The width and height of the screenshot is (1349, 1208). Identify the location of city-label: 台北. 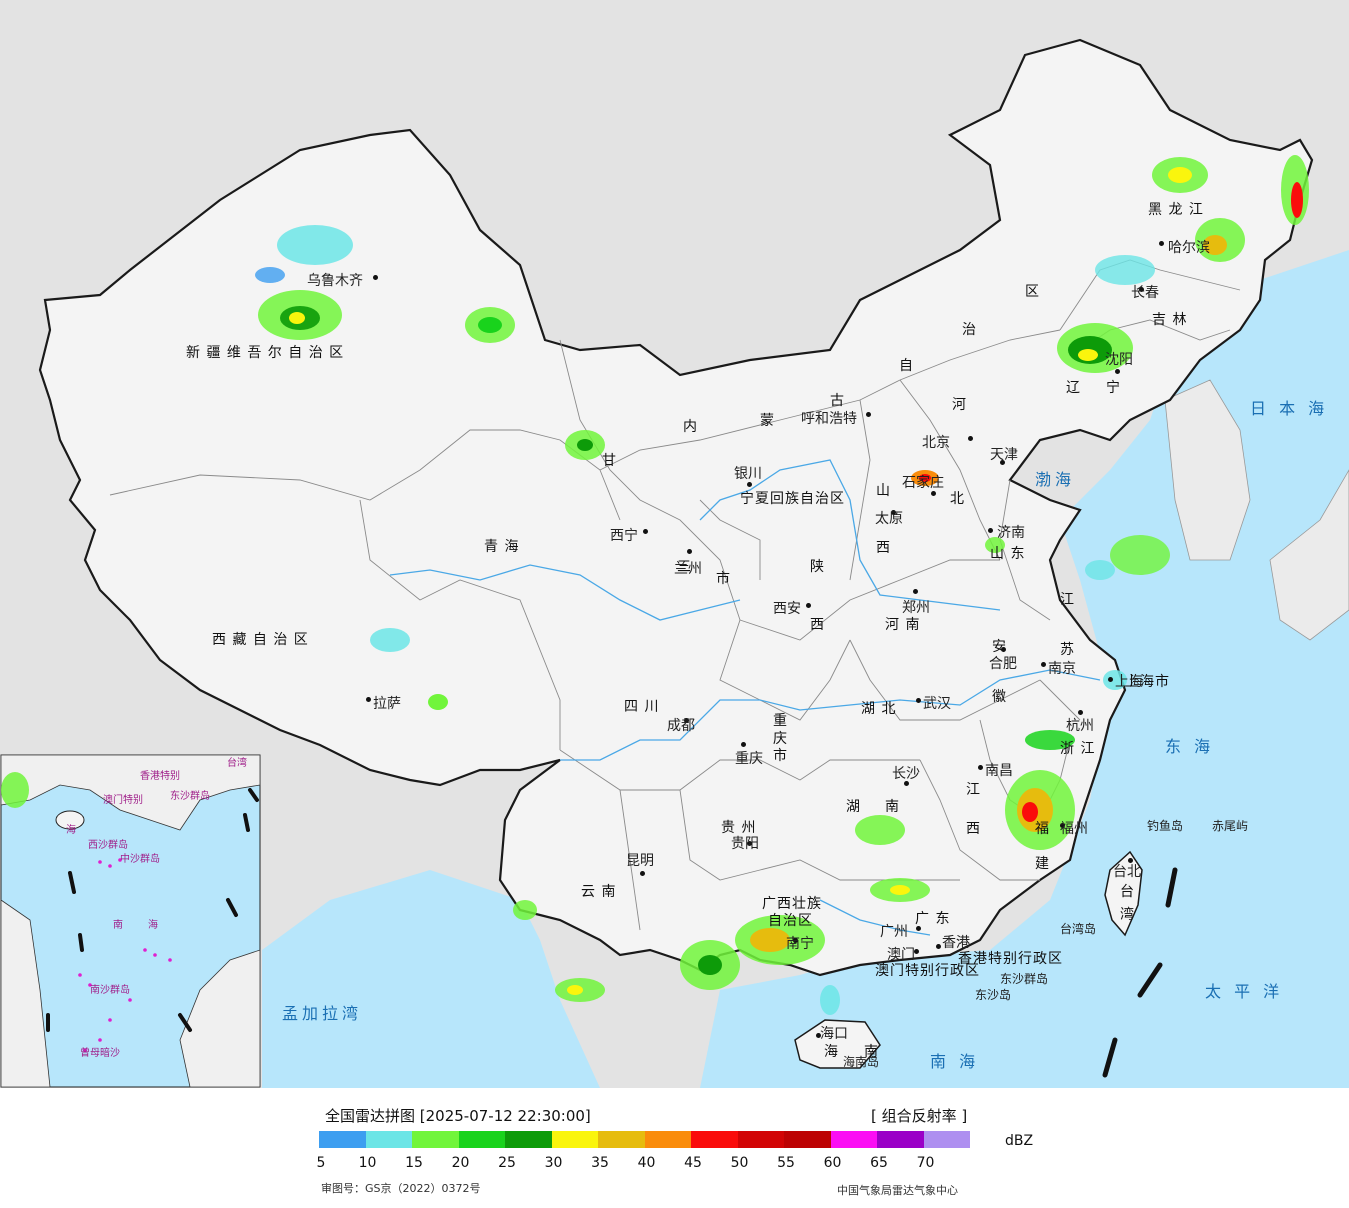
(1127, 872).